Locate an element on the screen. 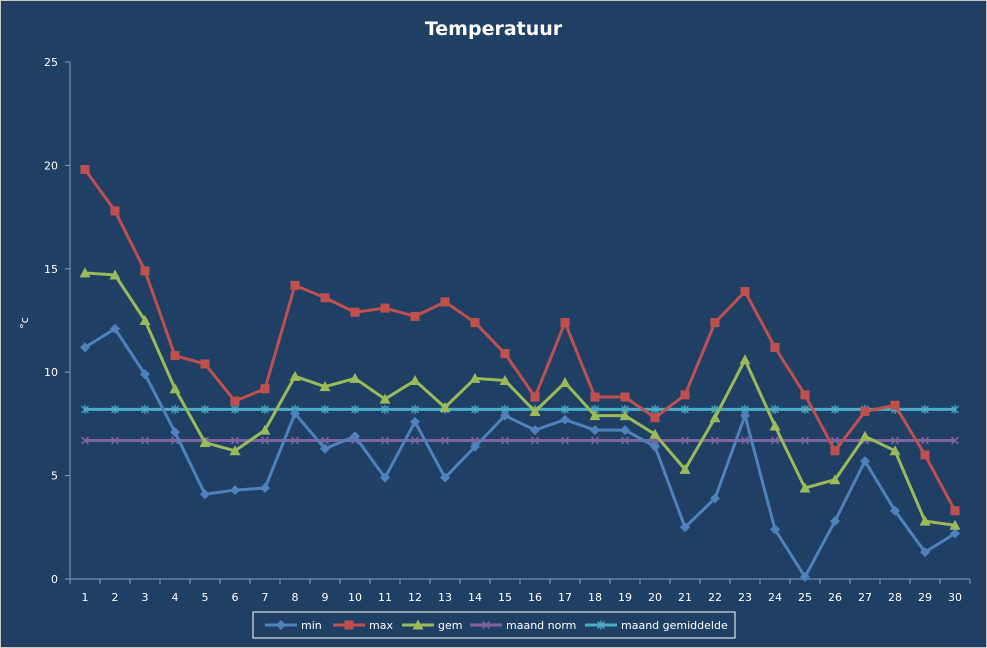 The image size is (987, 648). x-tick-label: 29 is located at coordinates (925, 597).